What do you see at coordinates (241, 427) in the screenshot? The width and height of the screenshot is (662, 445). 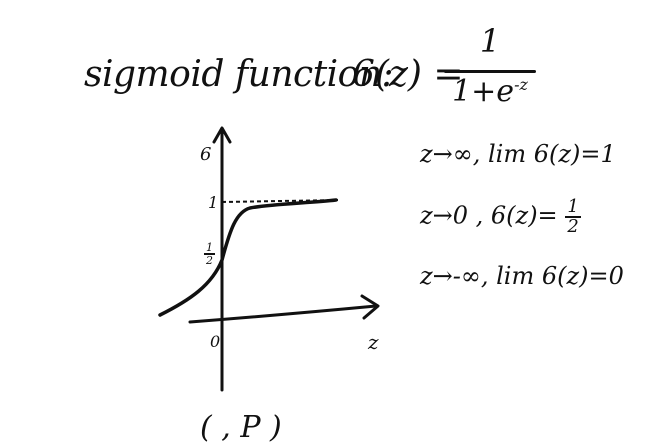 I see `cut-off-text: ( , P )` at bounding box center [241, 427].